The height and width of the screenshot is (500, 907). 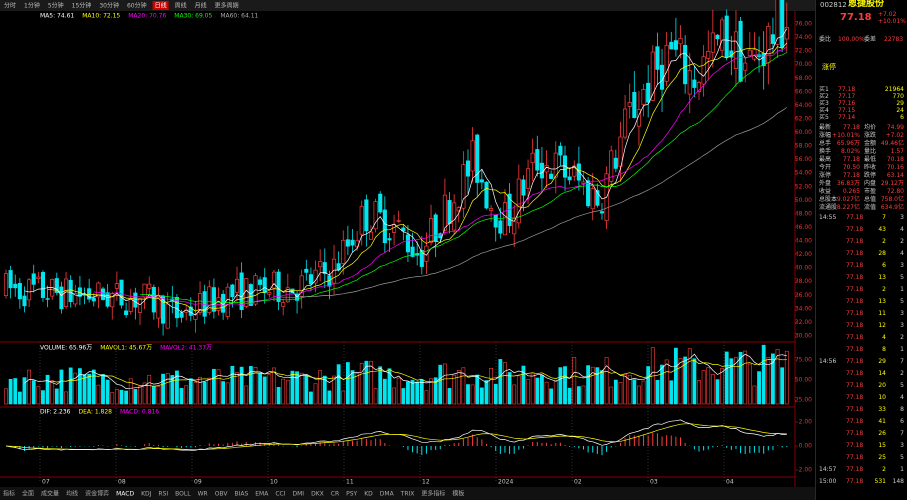 I want to click on indicator-tab: PSY, so click(x=351, y=494).